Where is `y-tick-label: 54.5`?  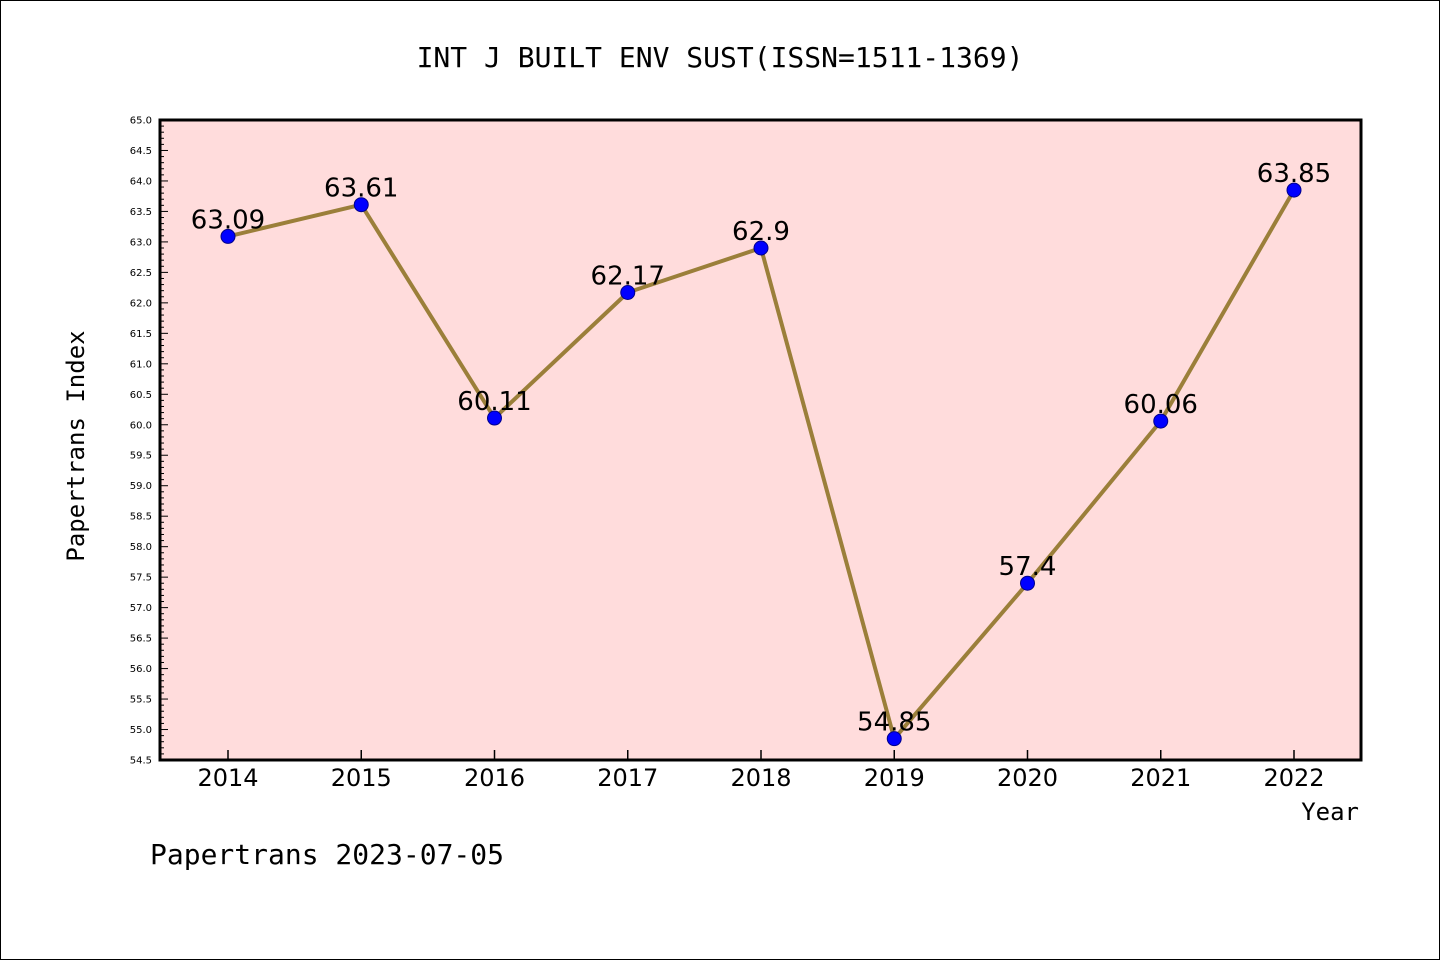
y-tick-label: 54.5 is located at coordinates (141, 761).